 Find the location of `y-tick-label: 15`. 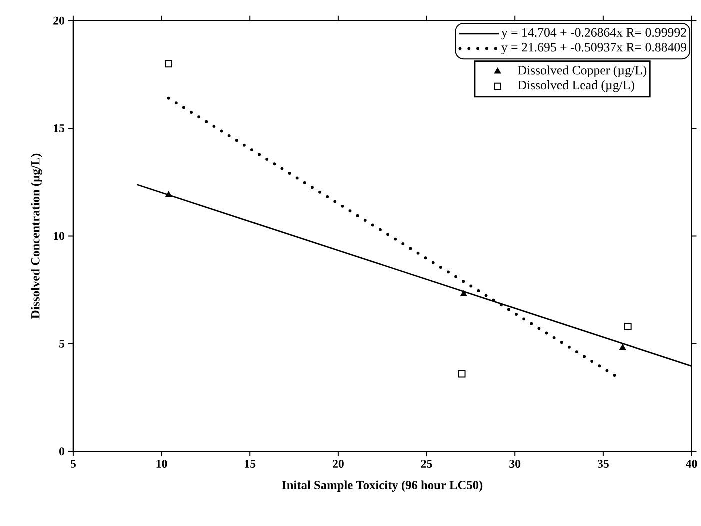

y-tick-label: 15 is located at coordinates (59, 128).